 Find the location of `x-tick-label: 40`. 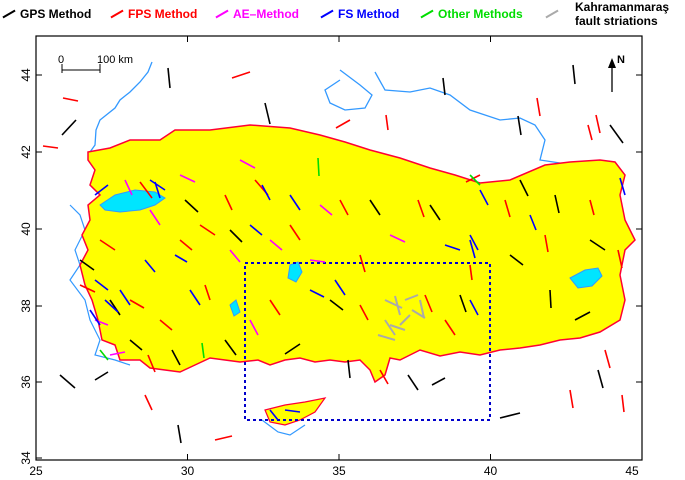

x-tick-label: 40 is located at coordinates (491, 471).